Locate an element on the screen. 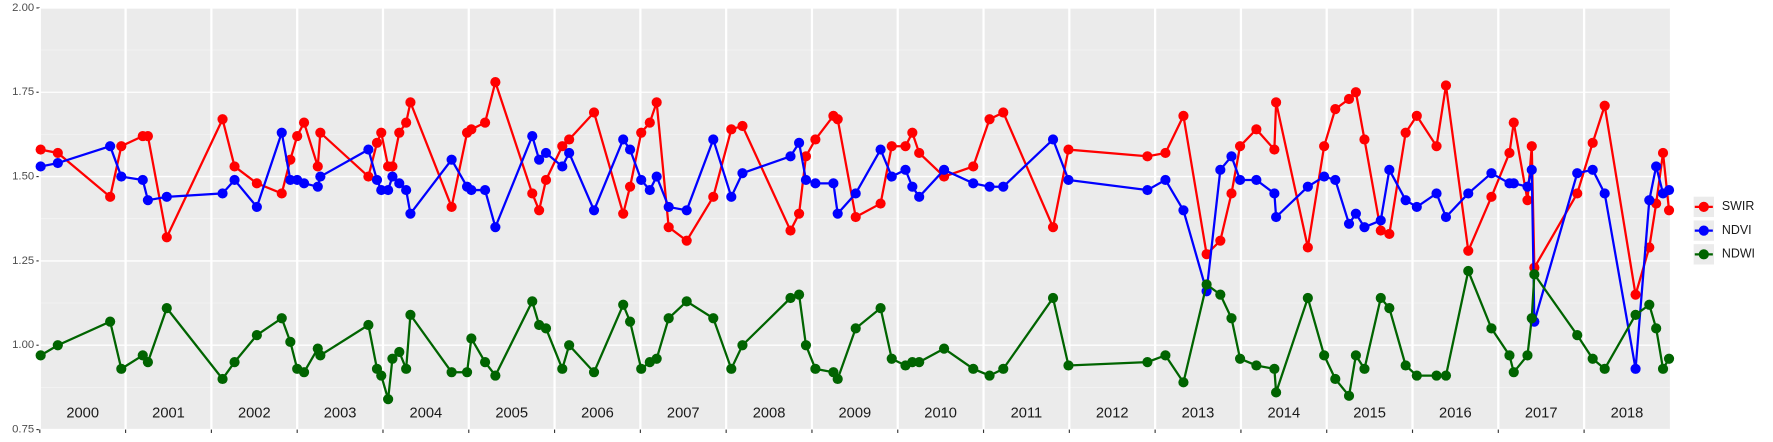  x-tick-label: 2013 is located at coordinates (1198, 414).